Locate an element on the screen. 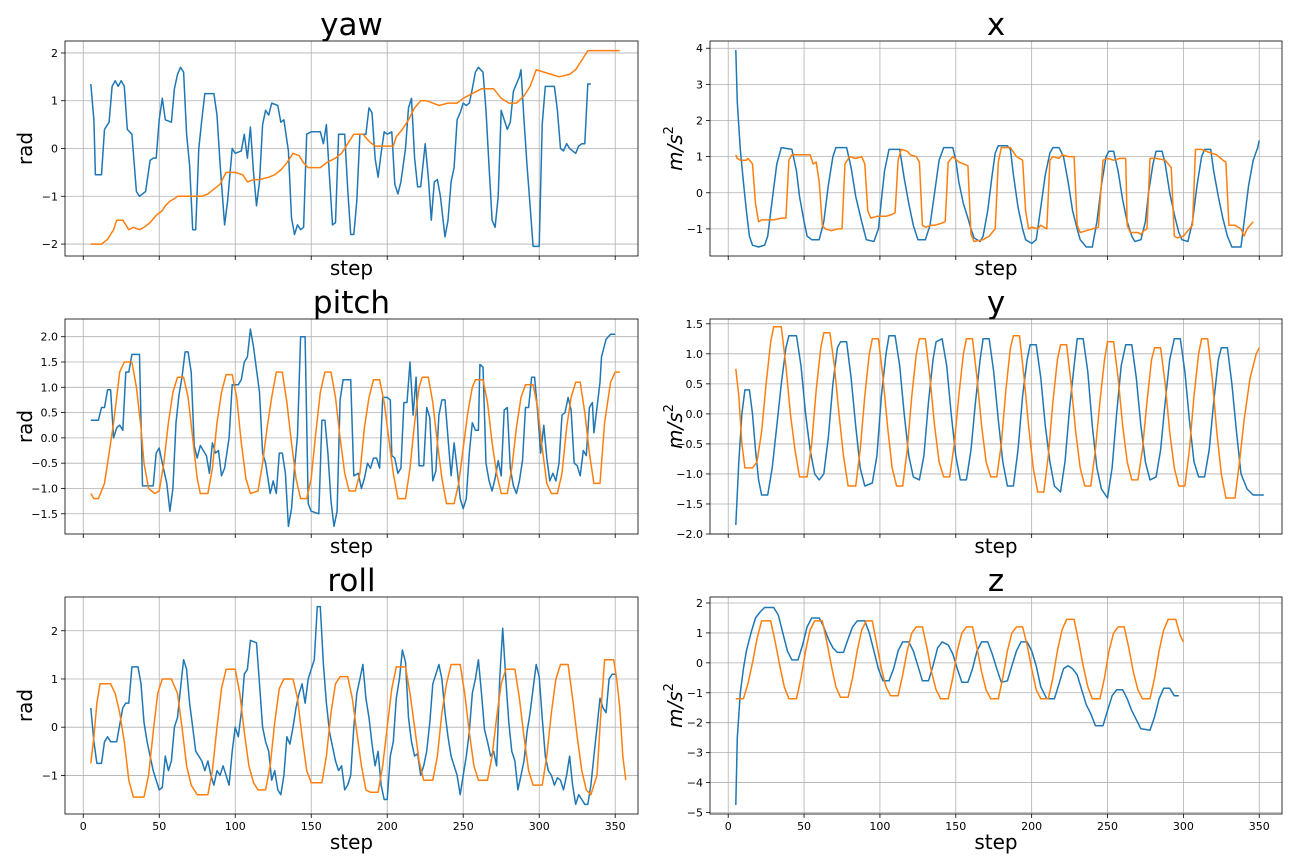 The image size is (1296, 864). y-tick-label: 3 is located at coordinates (699, 84).